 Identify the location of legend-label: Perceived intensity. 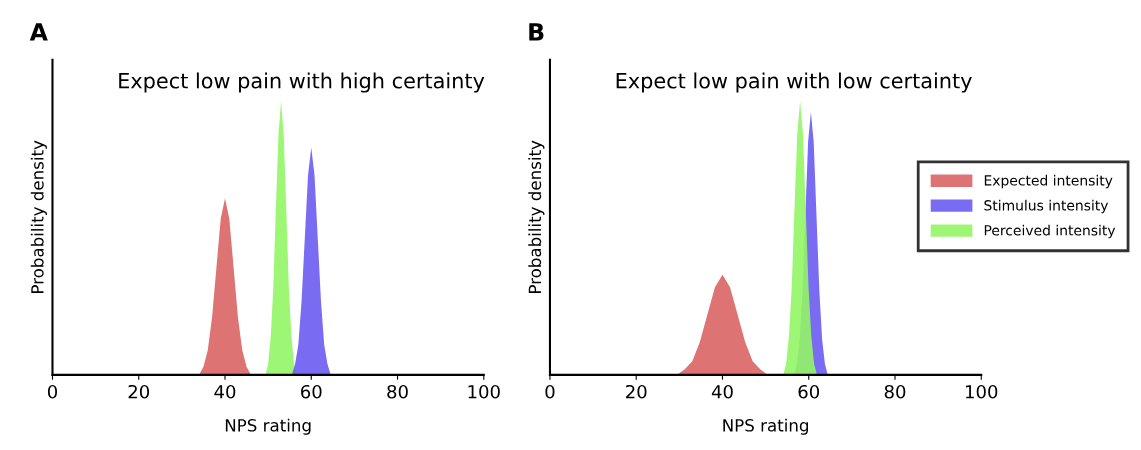
(1050, 231).